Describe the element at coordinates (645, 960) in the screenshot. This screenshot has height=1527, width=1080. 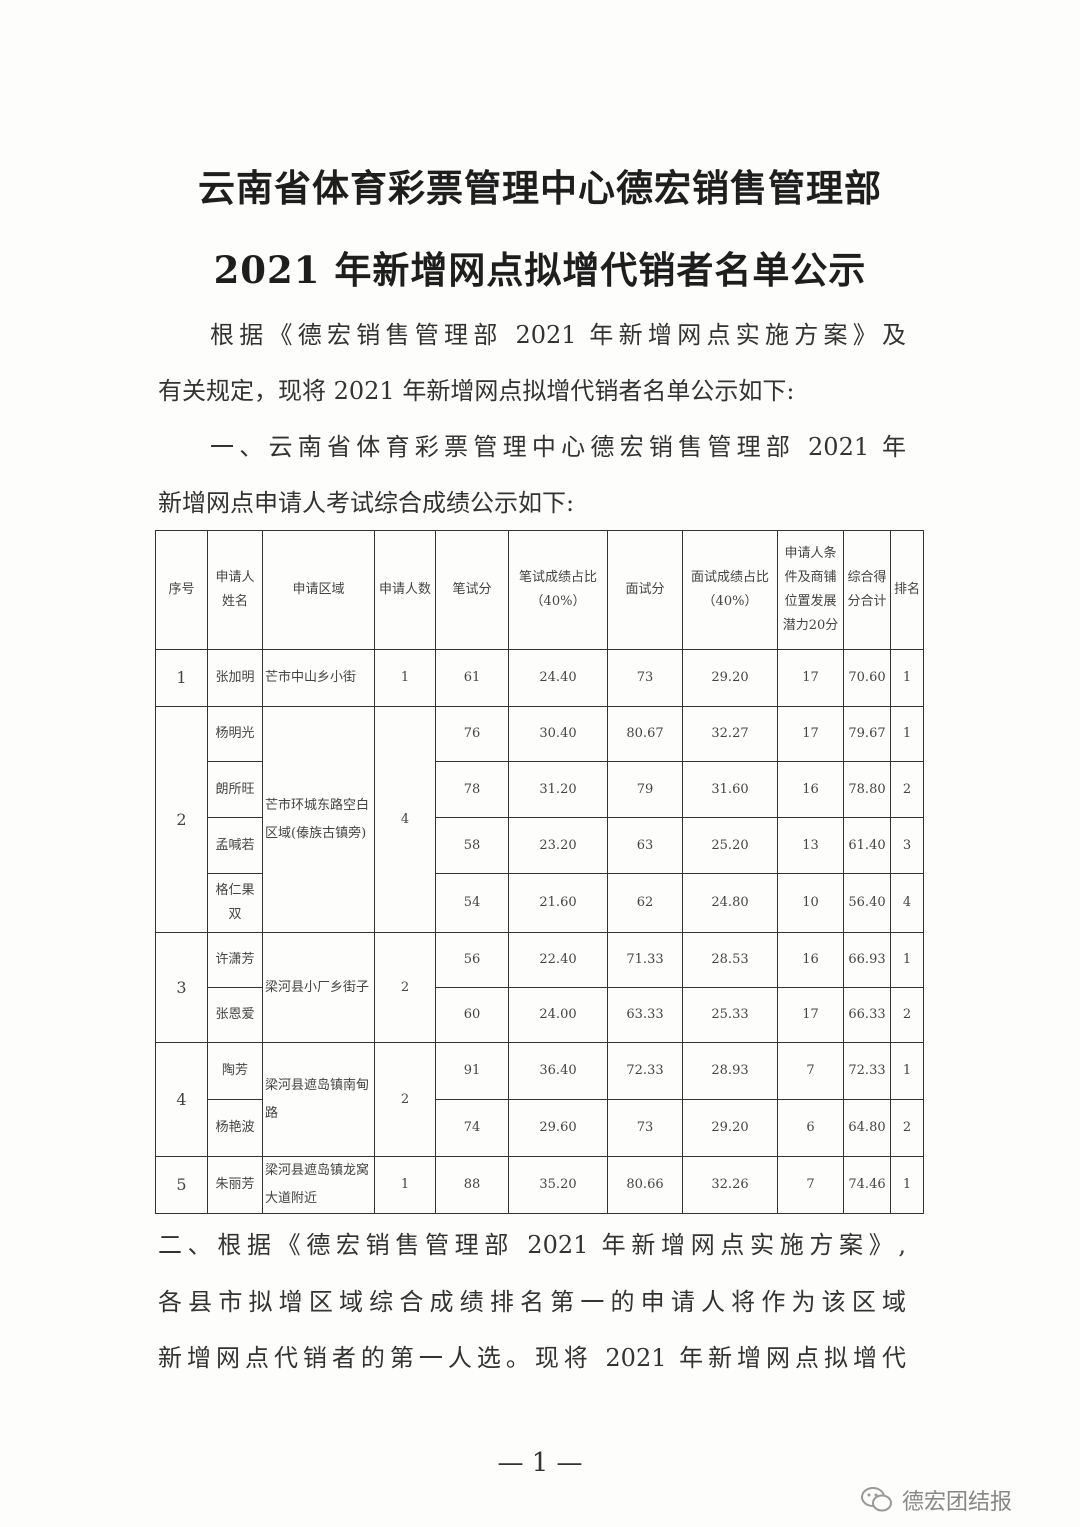
I see `cell-interview: 71.33` at that location.